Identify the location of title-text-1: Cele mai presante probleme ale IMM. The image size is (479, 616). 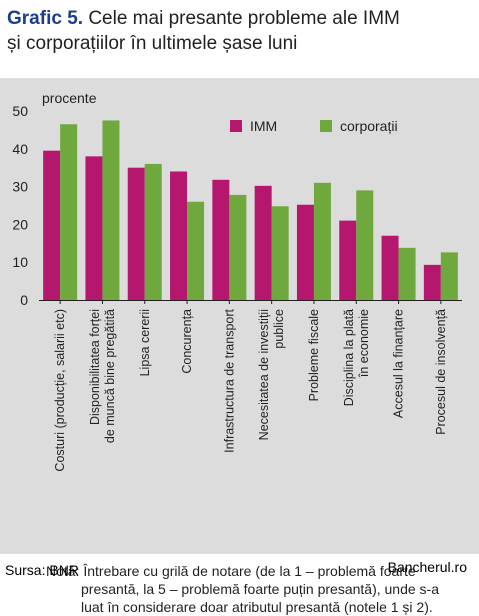
(244, 18).